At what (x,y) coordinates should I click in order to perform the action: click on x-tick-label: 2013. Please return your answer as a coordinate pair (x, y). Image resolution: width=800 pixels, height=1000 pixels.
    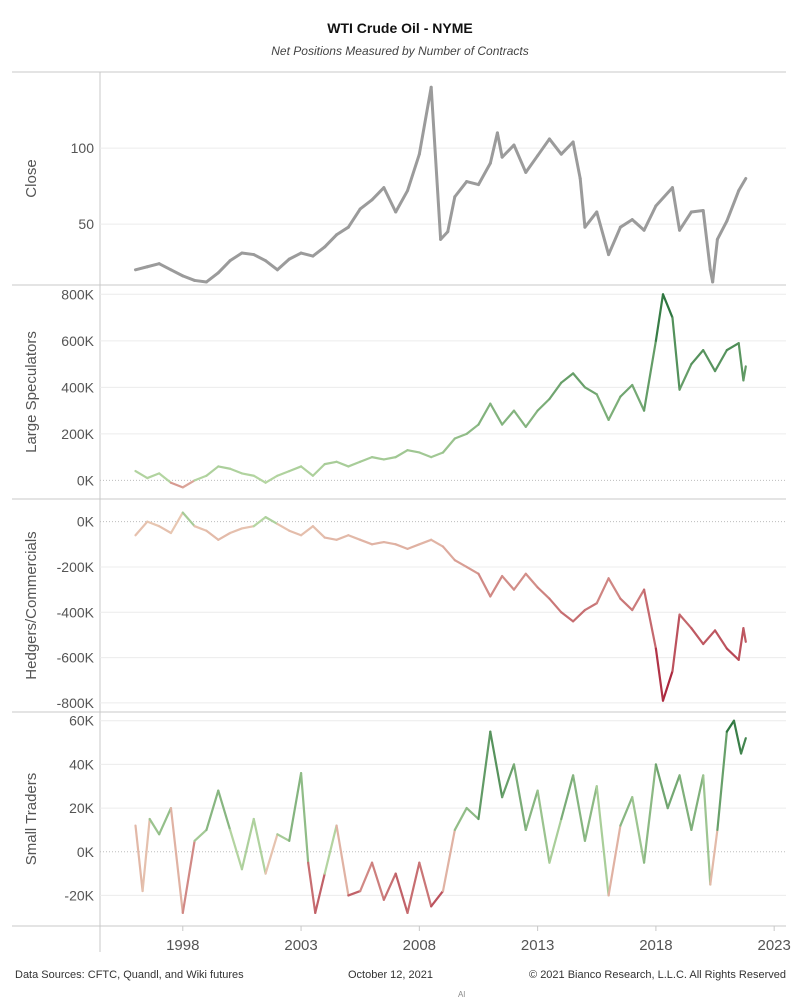
    Looking at the image, I should click on (537, 945).